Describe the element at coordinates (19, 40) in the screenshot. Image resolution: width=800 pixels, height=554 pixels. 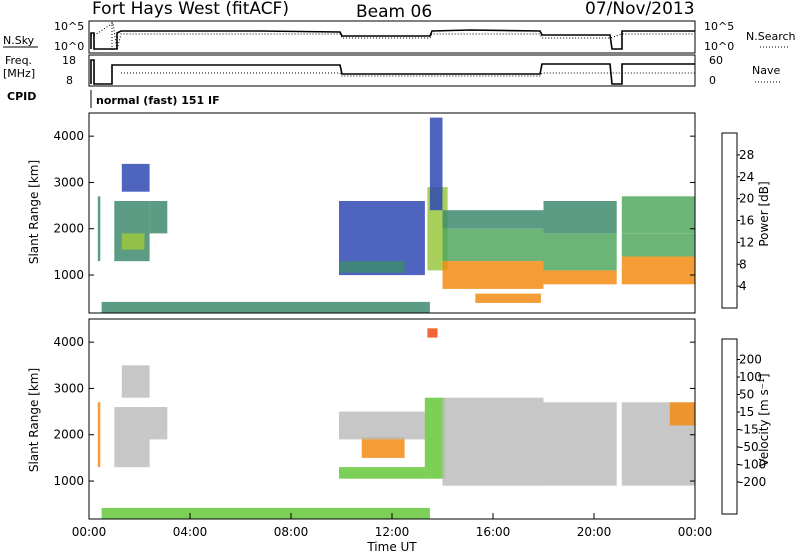
I see `nsky-label: N.Sky` at that location.